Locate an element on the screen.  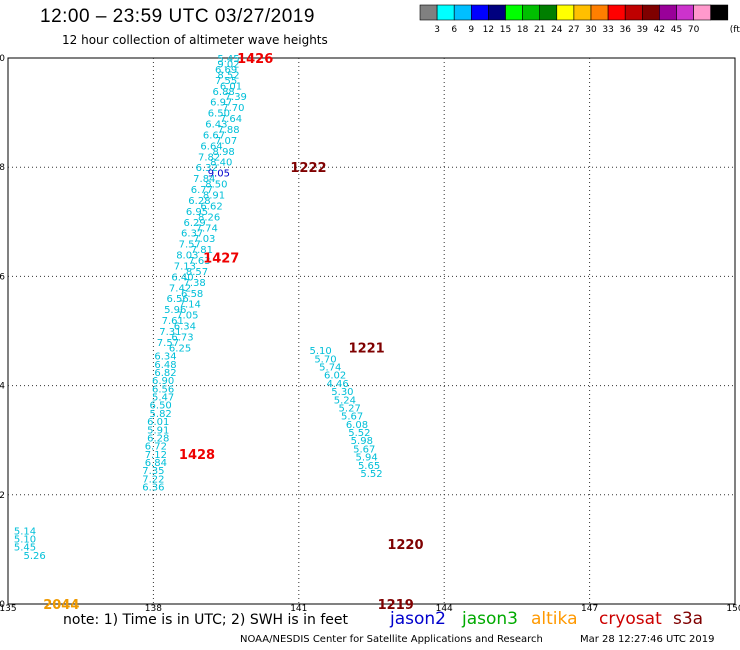
swh-value: 7.84 is located at coordinates (204, 179).